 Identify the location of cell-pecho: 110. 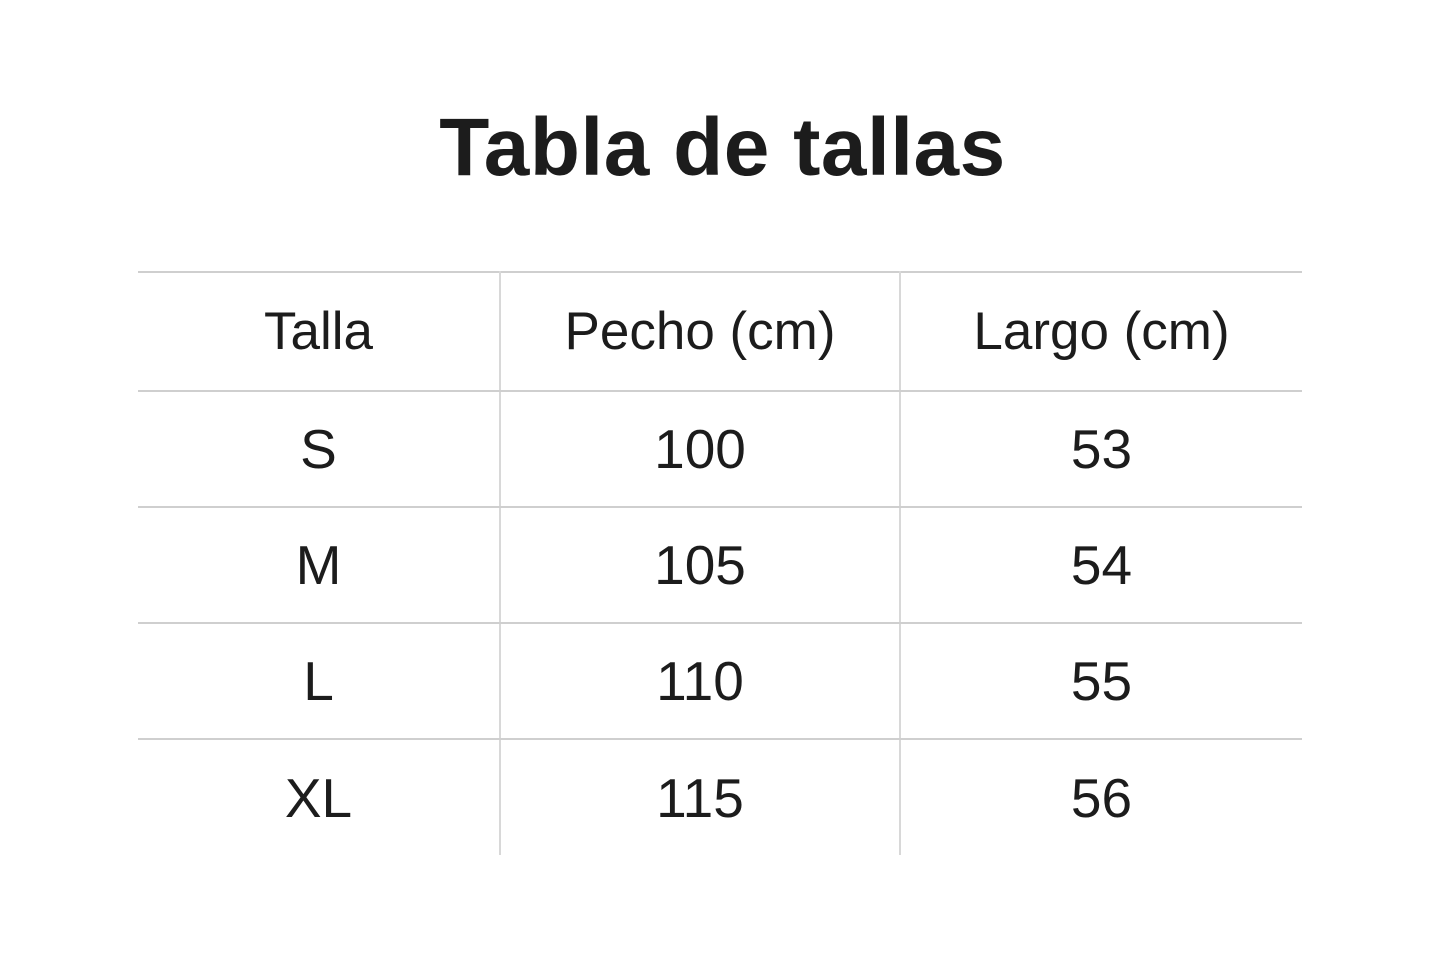
(699, 681).